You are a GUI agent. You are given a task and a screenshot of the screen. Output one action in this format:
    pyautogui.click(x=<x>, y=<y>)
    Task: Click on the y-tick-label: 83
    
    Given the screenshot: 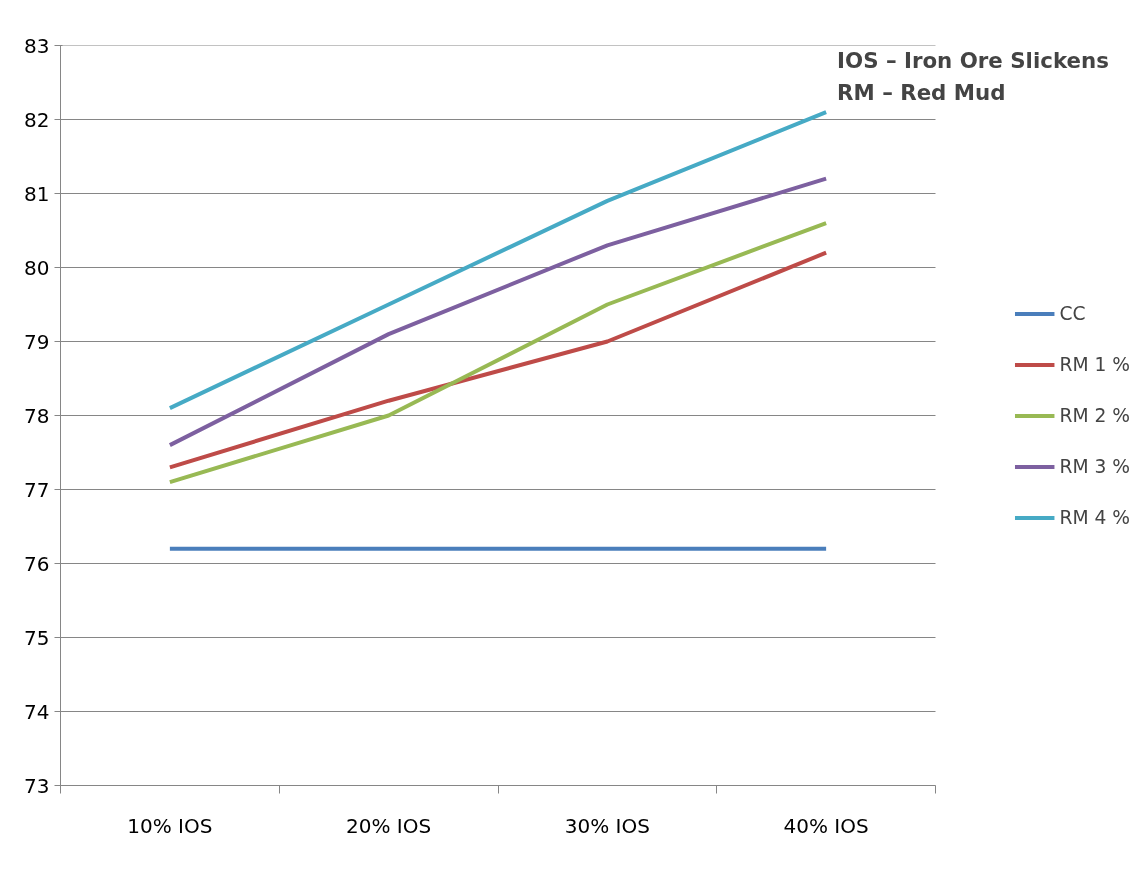 What is the action you would take?
    pyautogui.click(x=37, y=45)
    